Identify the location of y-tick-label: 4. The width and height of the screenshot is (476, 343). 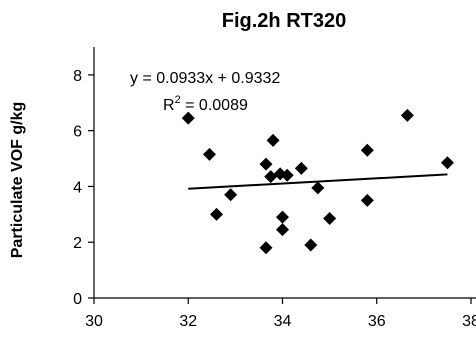
(77, 187).